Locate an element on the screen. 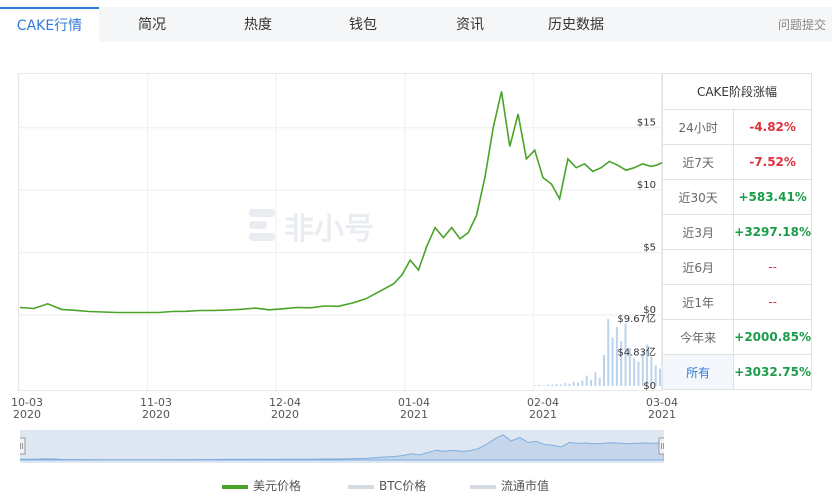 The width and height of the screenshot is (832, 498). volume-bars is located at coordinates (597, 352).